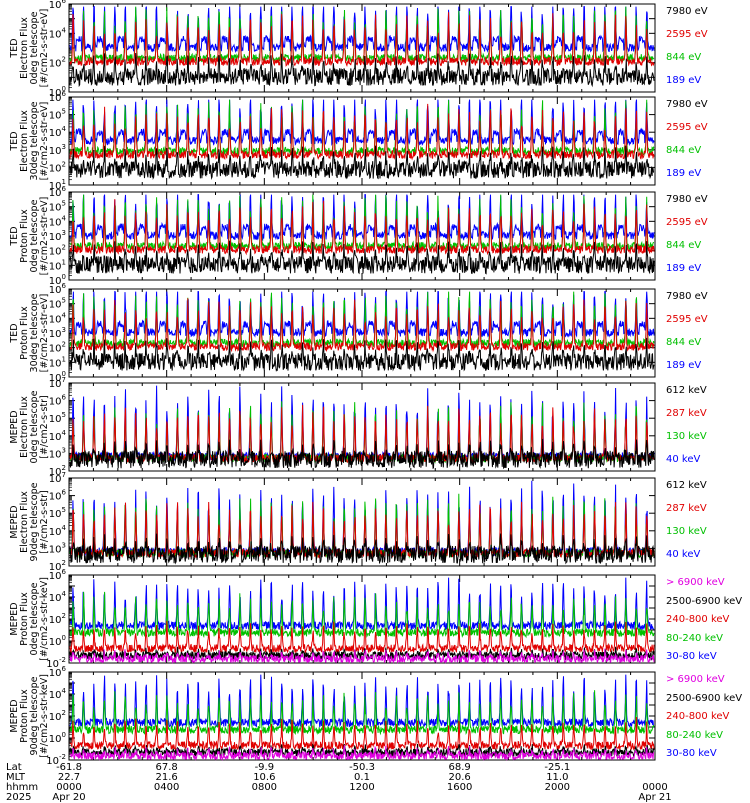 Image resolution: width=750 pixels, height=803 pixels. I want to click on legend-entry: 240-800 keV, so click(698, 716).